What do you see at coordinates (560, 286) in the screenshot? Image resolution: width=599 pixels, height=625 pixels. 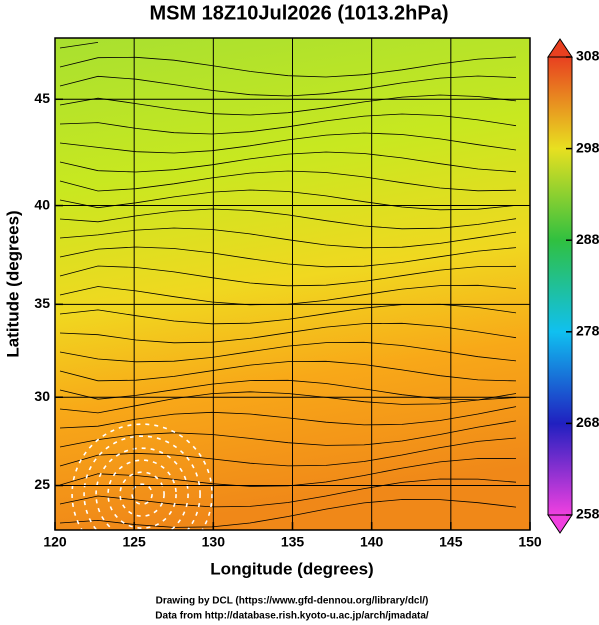 I see `colorbar` at bounding box center [560, 286].